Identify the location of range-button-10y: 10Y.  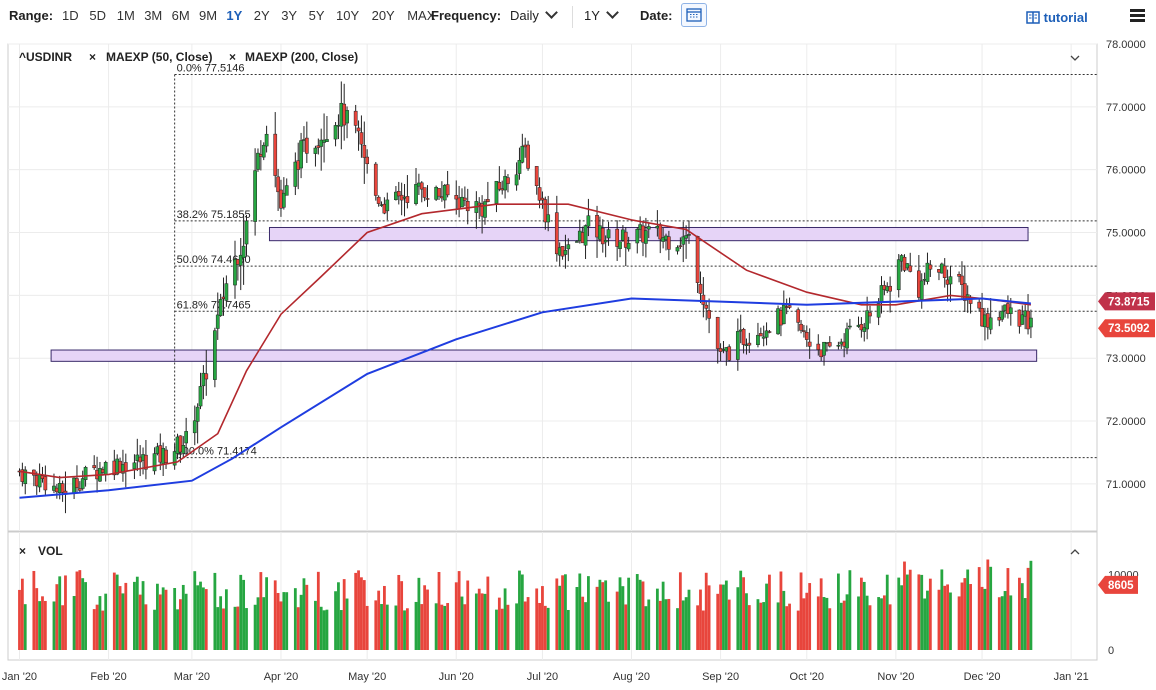
(348, 15).